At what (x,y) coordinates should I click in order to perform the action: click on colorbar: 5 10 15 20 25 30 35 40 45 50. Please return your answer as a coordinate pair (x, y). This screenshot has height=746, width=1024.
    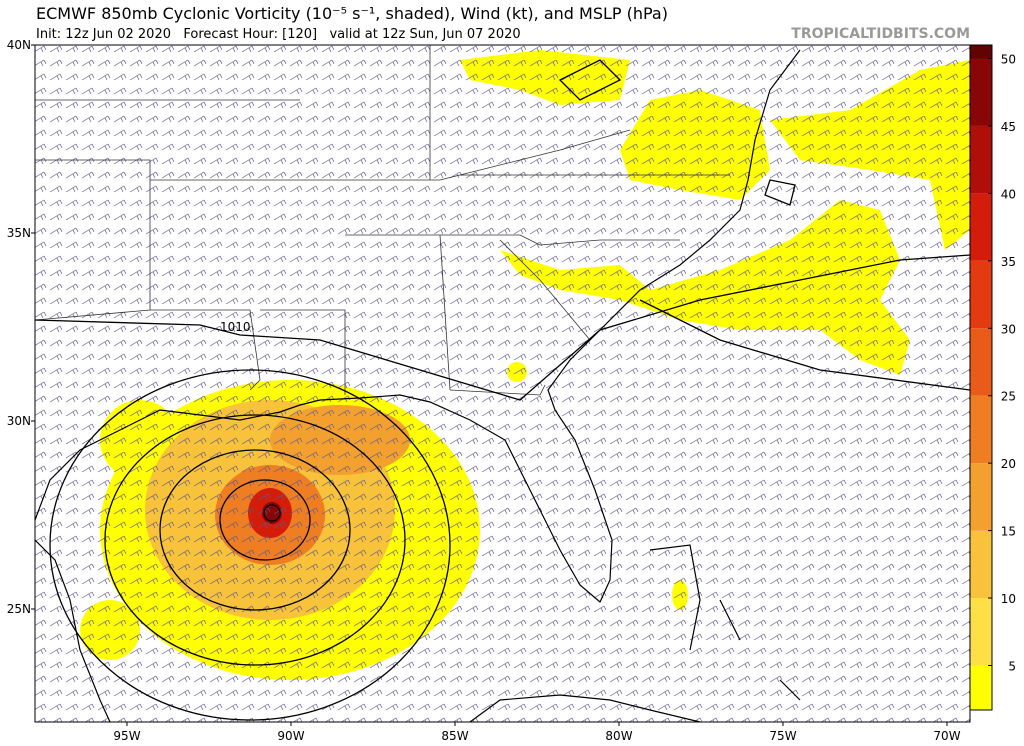
    Looking at the image, I should click on (992, 377).